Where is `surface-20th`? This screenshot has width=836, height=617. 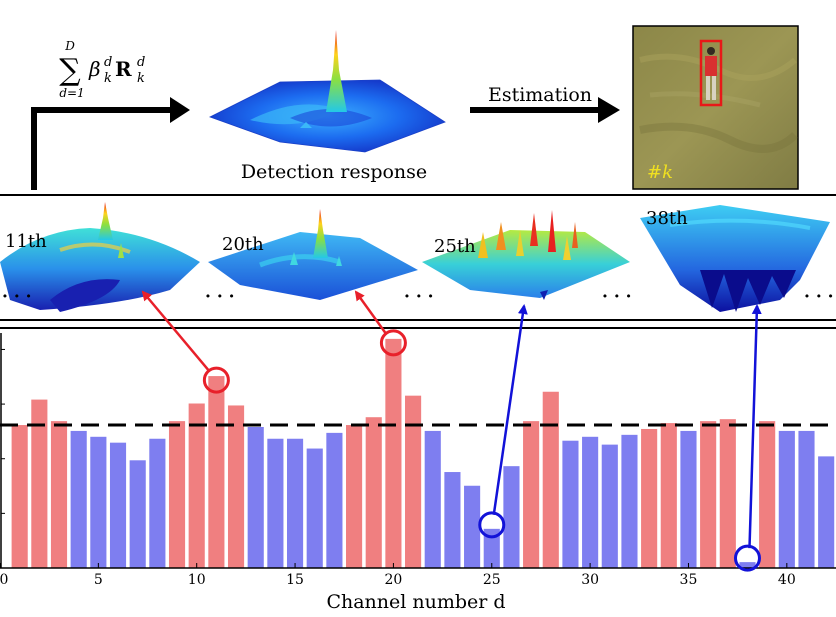 surface-20th is located at coordinates (313, 254).